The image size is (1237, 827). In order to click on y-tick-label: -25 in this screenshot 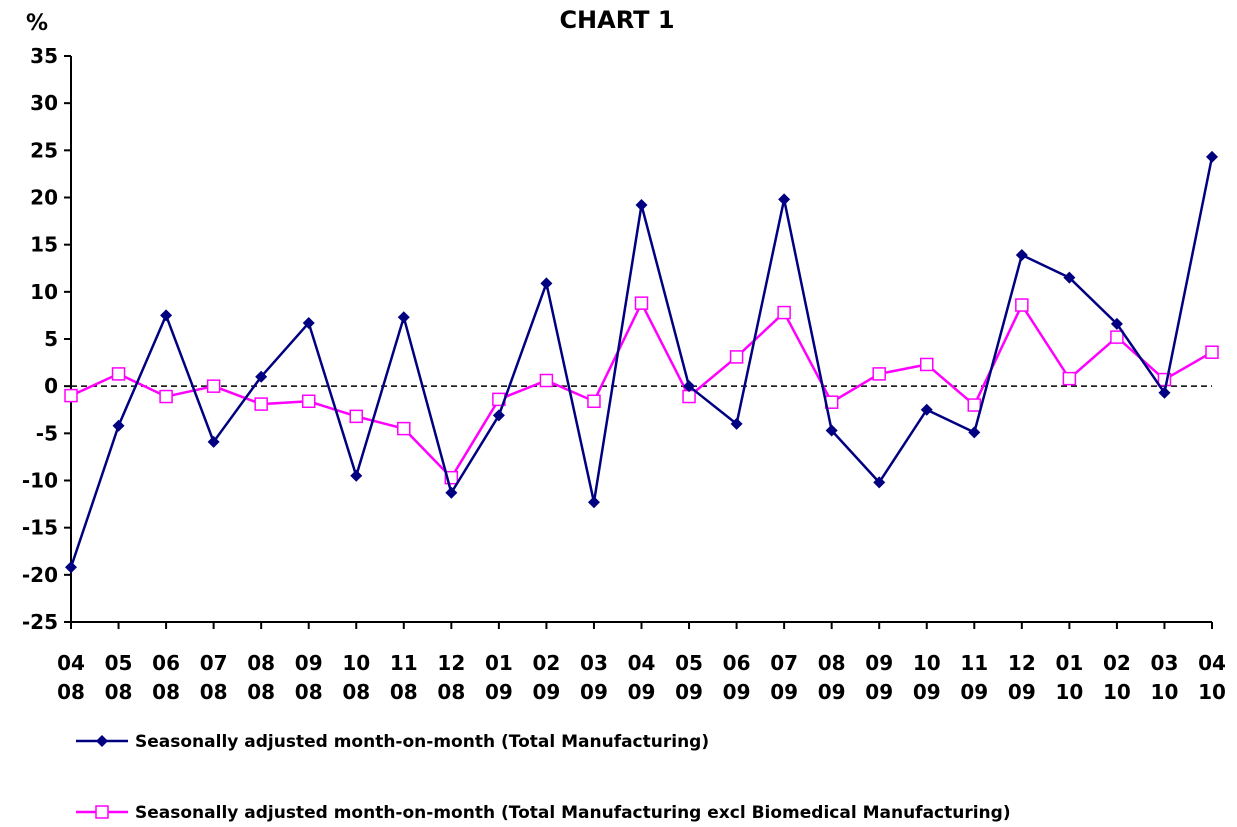, I will do `click(40, 622)`.